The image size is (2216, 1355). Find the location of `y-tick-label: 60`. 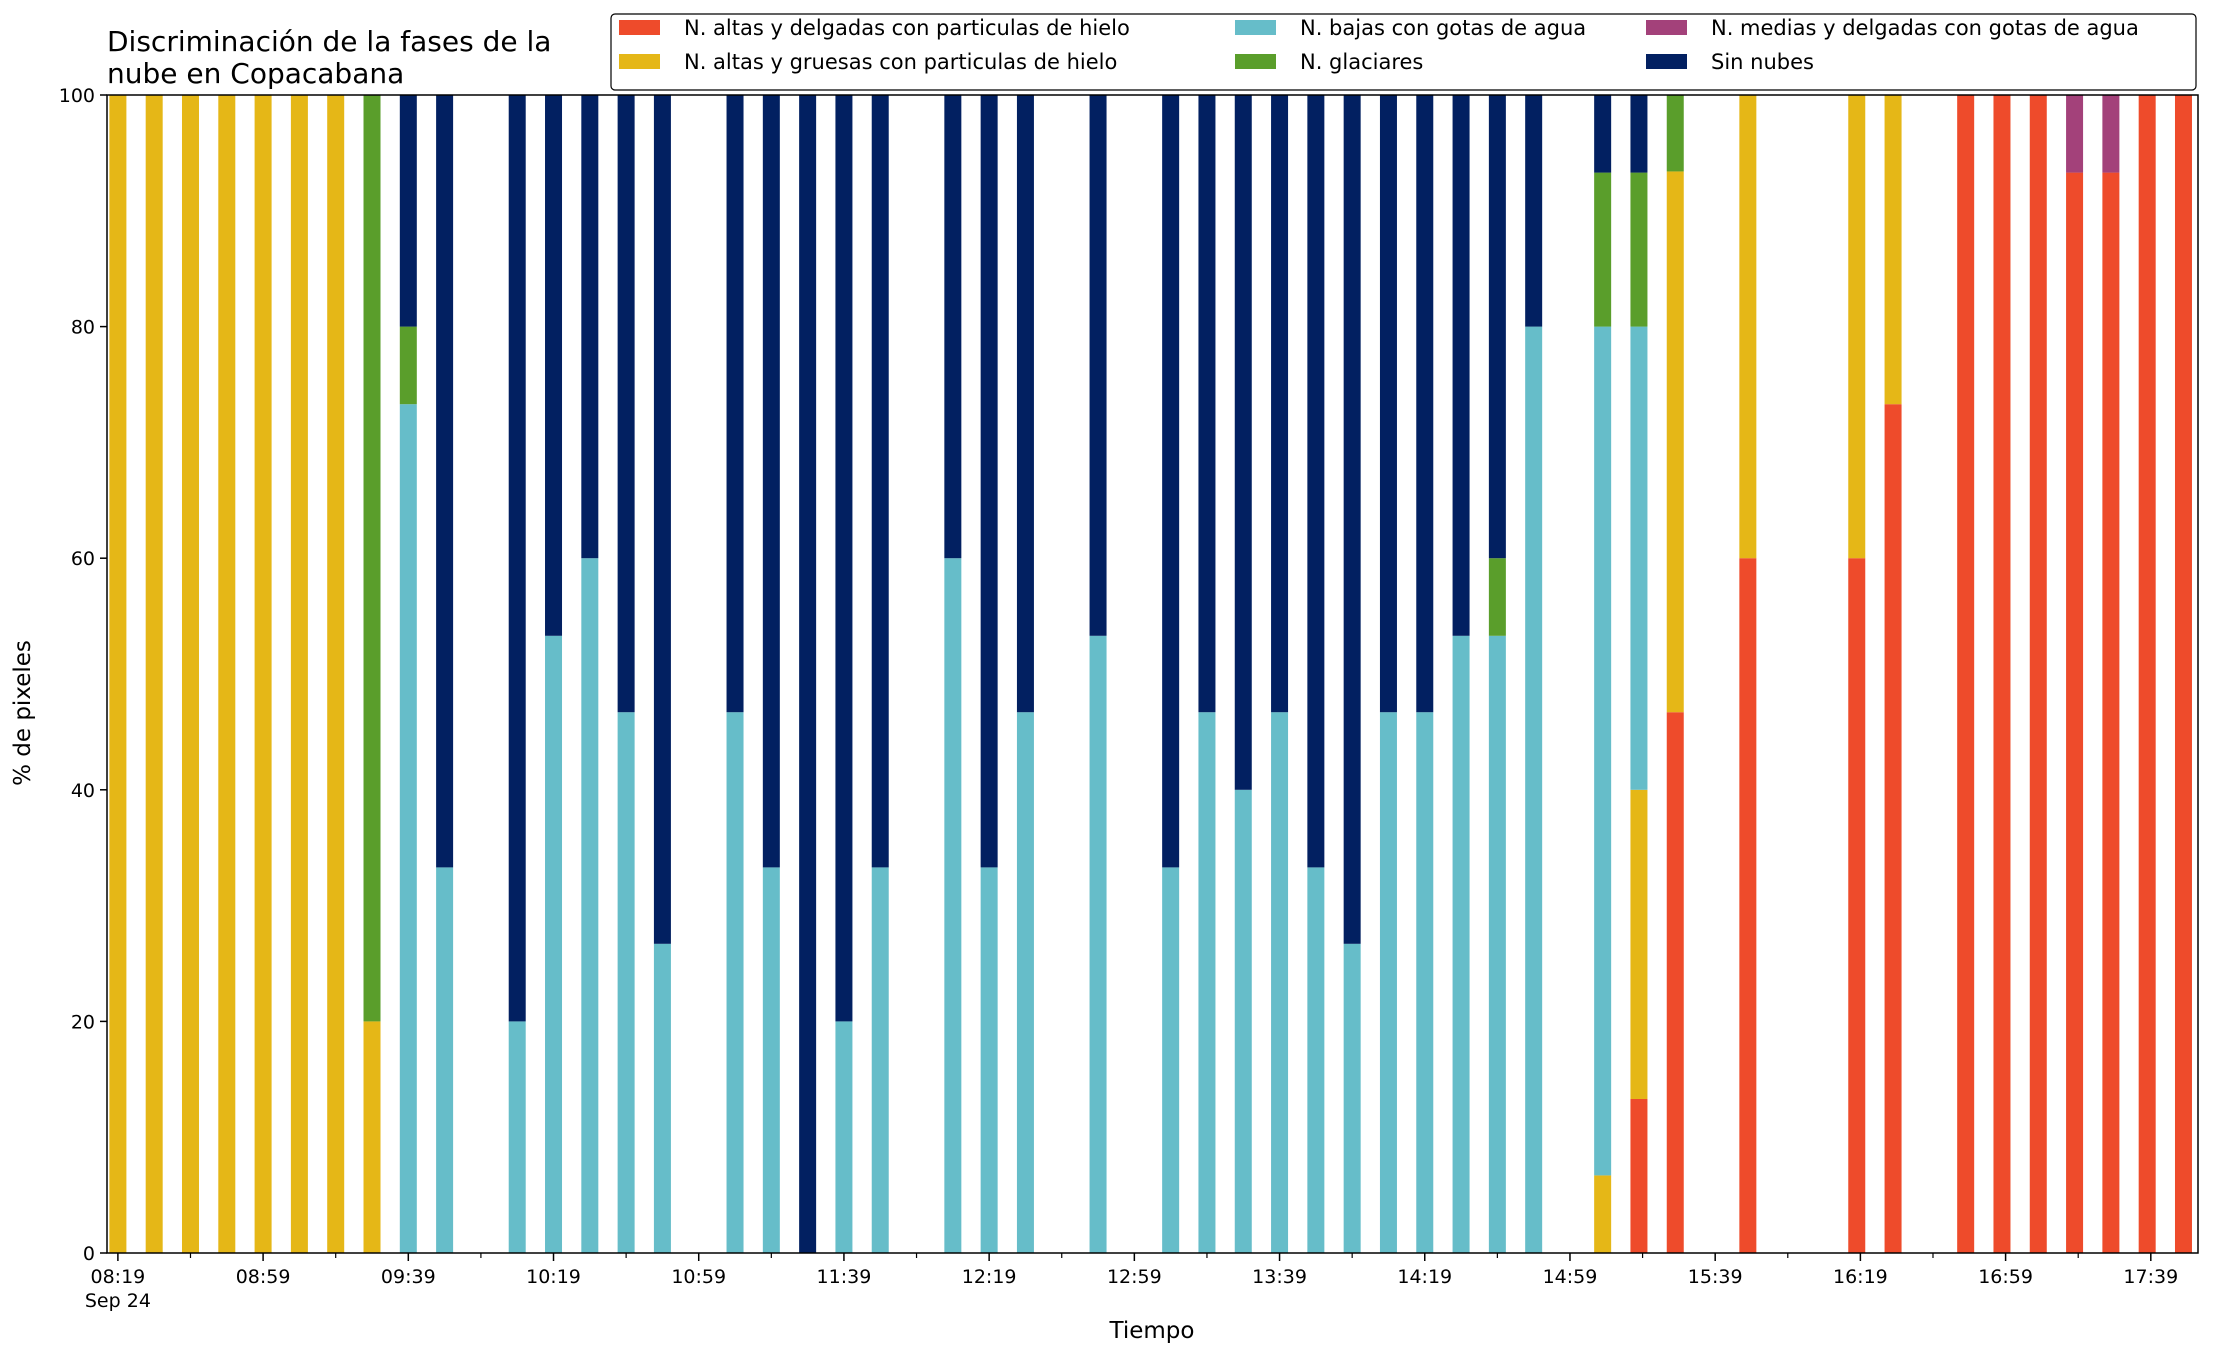

y-tick-label: 60 is located at coordinates (83, 559).